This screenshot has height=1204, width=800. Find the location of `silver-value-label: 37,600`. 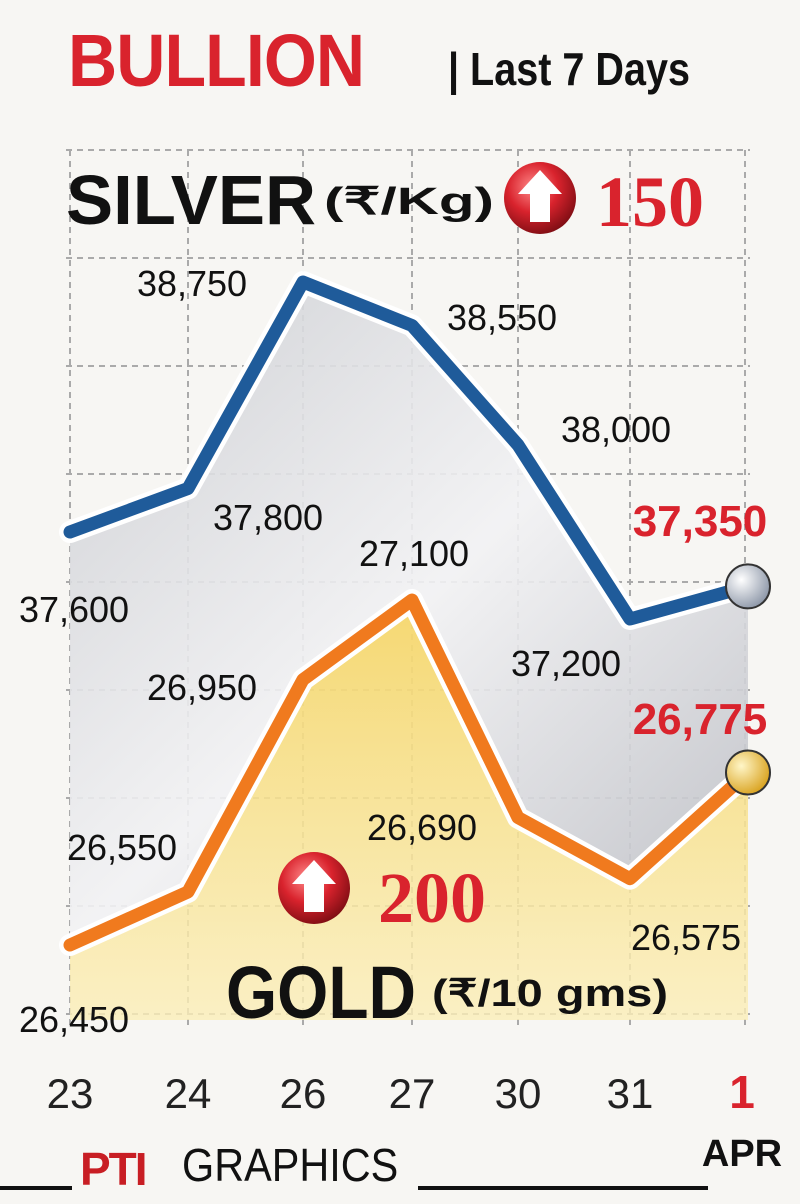

silver-value-label: 37,600 is located at coordinates (74, 609).